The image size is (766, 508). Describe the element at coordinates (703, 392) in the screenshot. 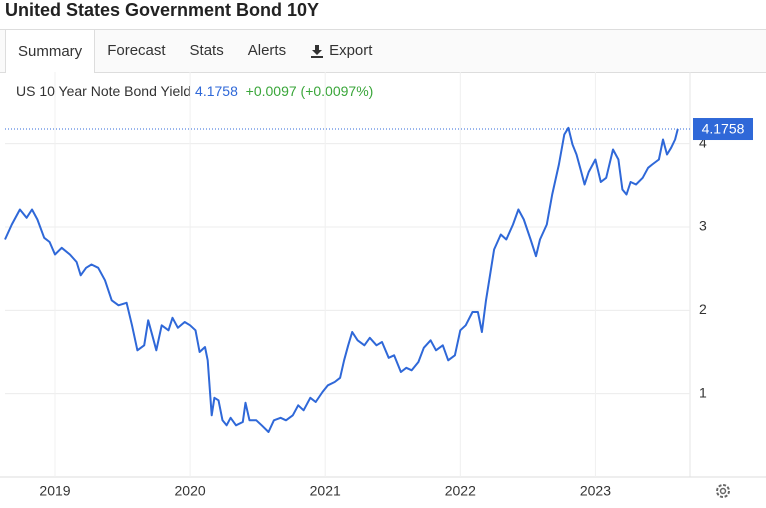

I see `y-tick-label: 1` at that location.